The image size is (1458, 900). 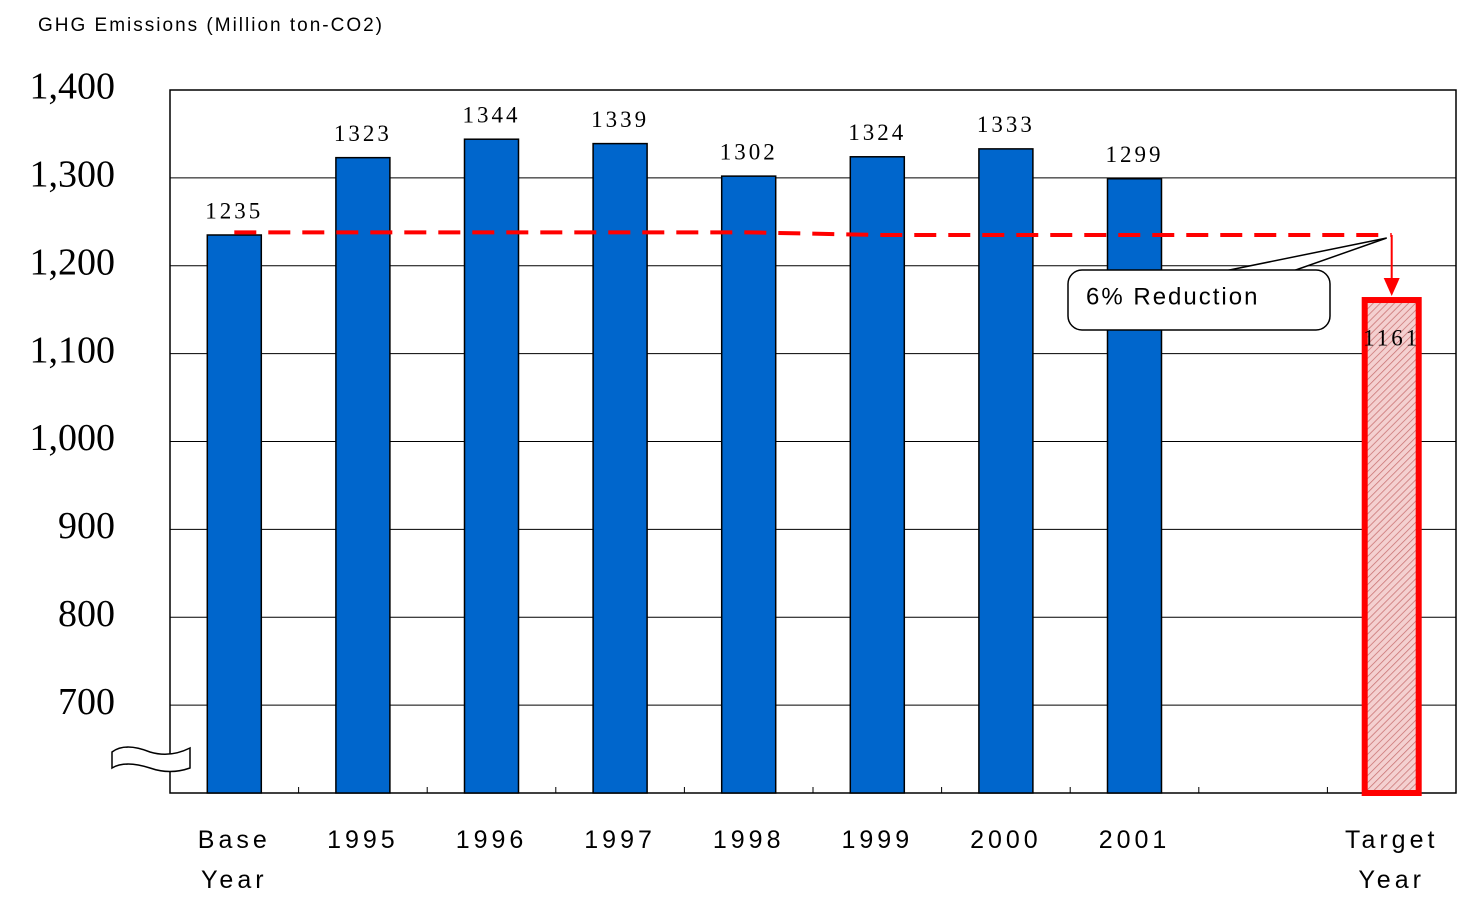 I want to click on y-tick-label: 1,400, so click(x=73, y=87).